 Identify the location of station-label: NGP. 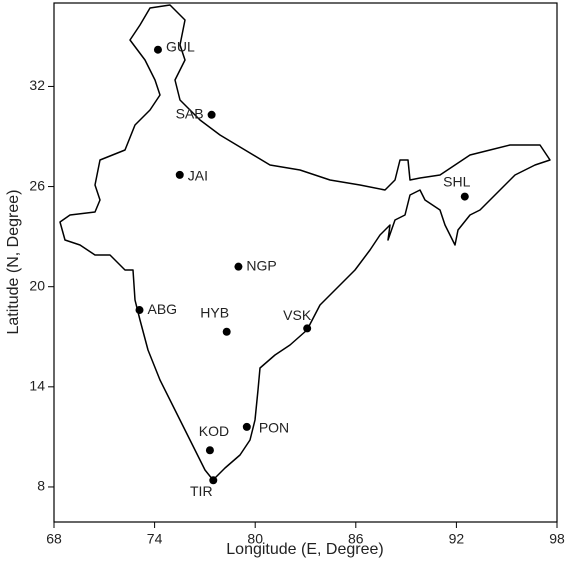
(261, 265).